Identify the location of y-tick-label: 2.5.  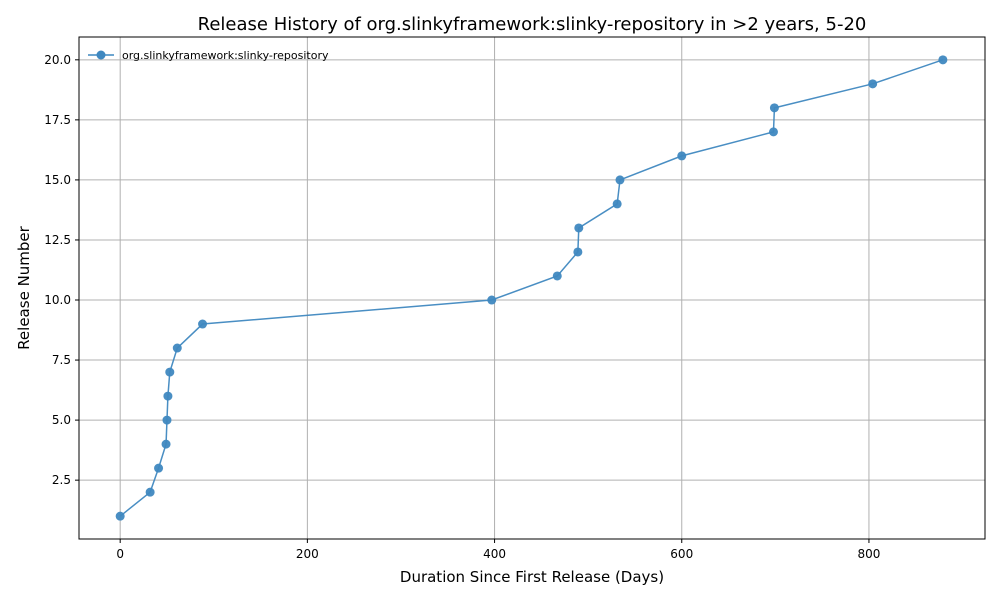
(61, 480).